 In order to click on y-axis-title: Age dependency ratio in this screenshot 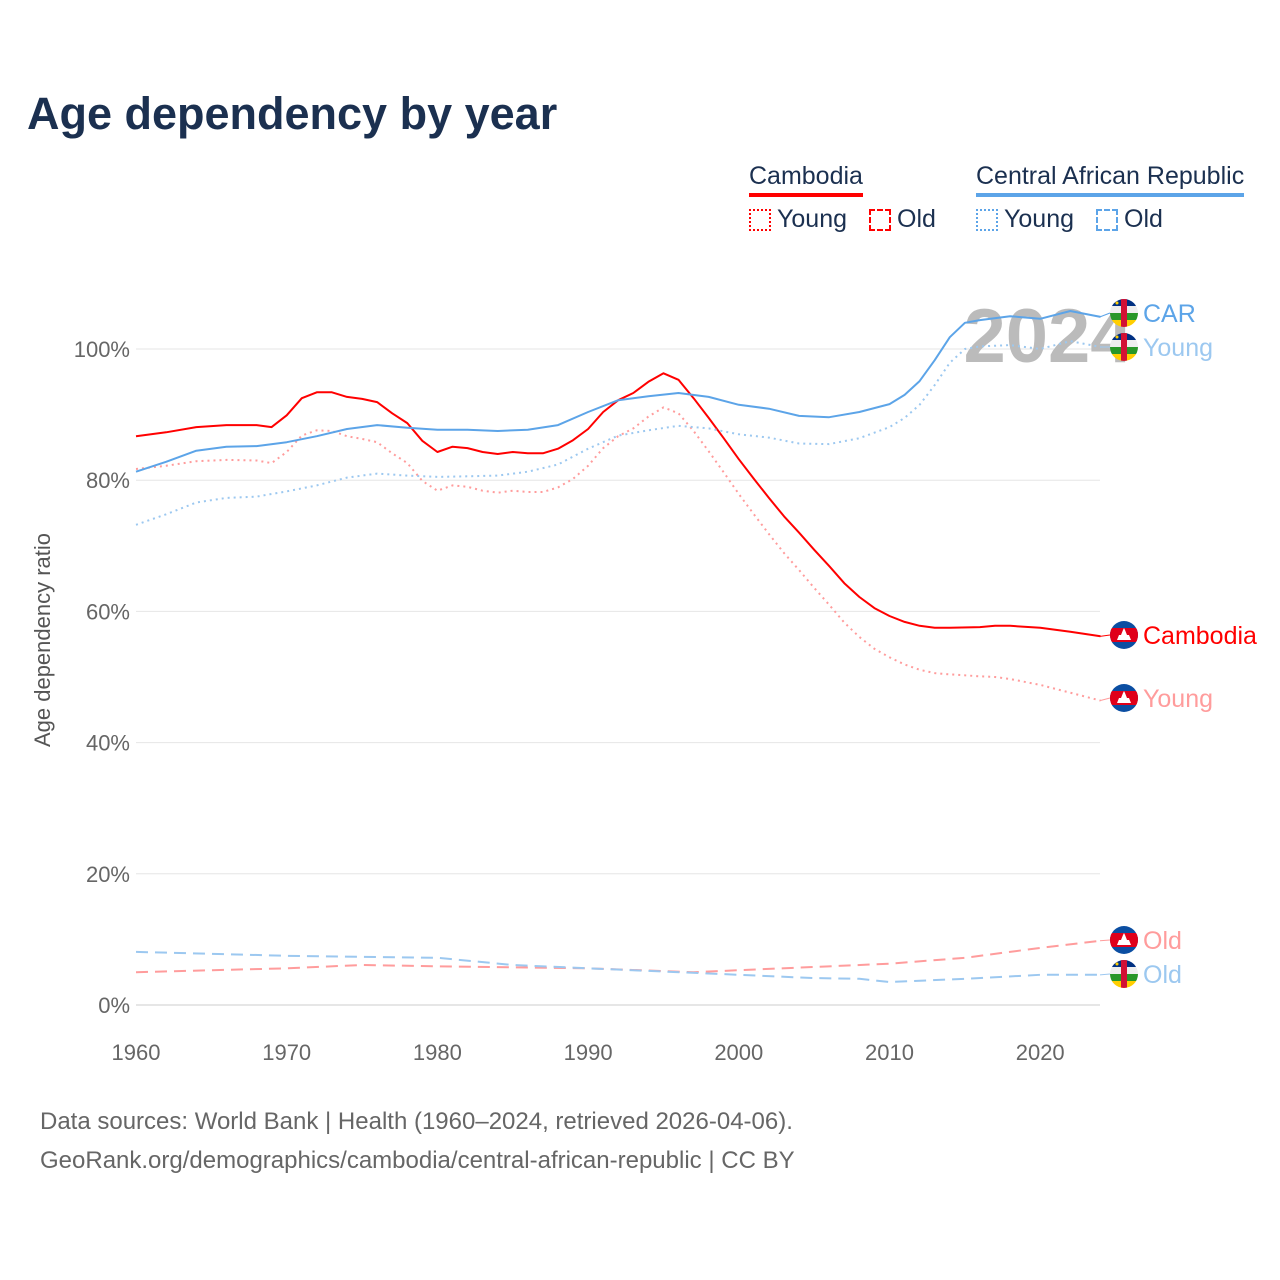, I will do `click(42, 640)`.